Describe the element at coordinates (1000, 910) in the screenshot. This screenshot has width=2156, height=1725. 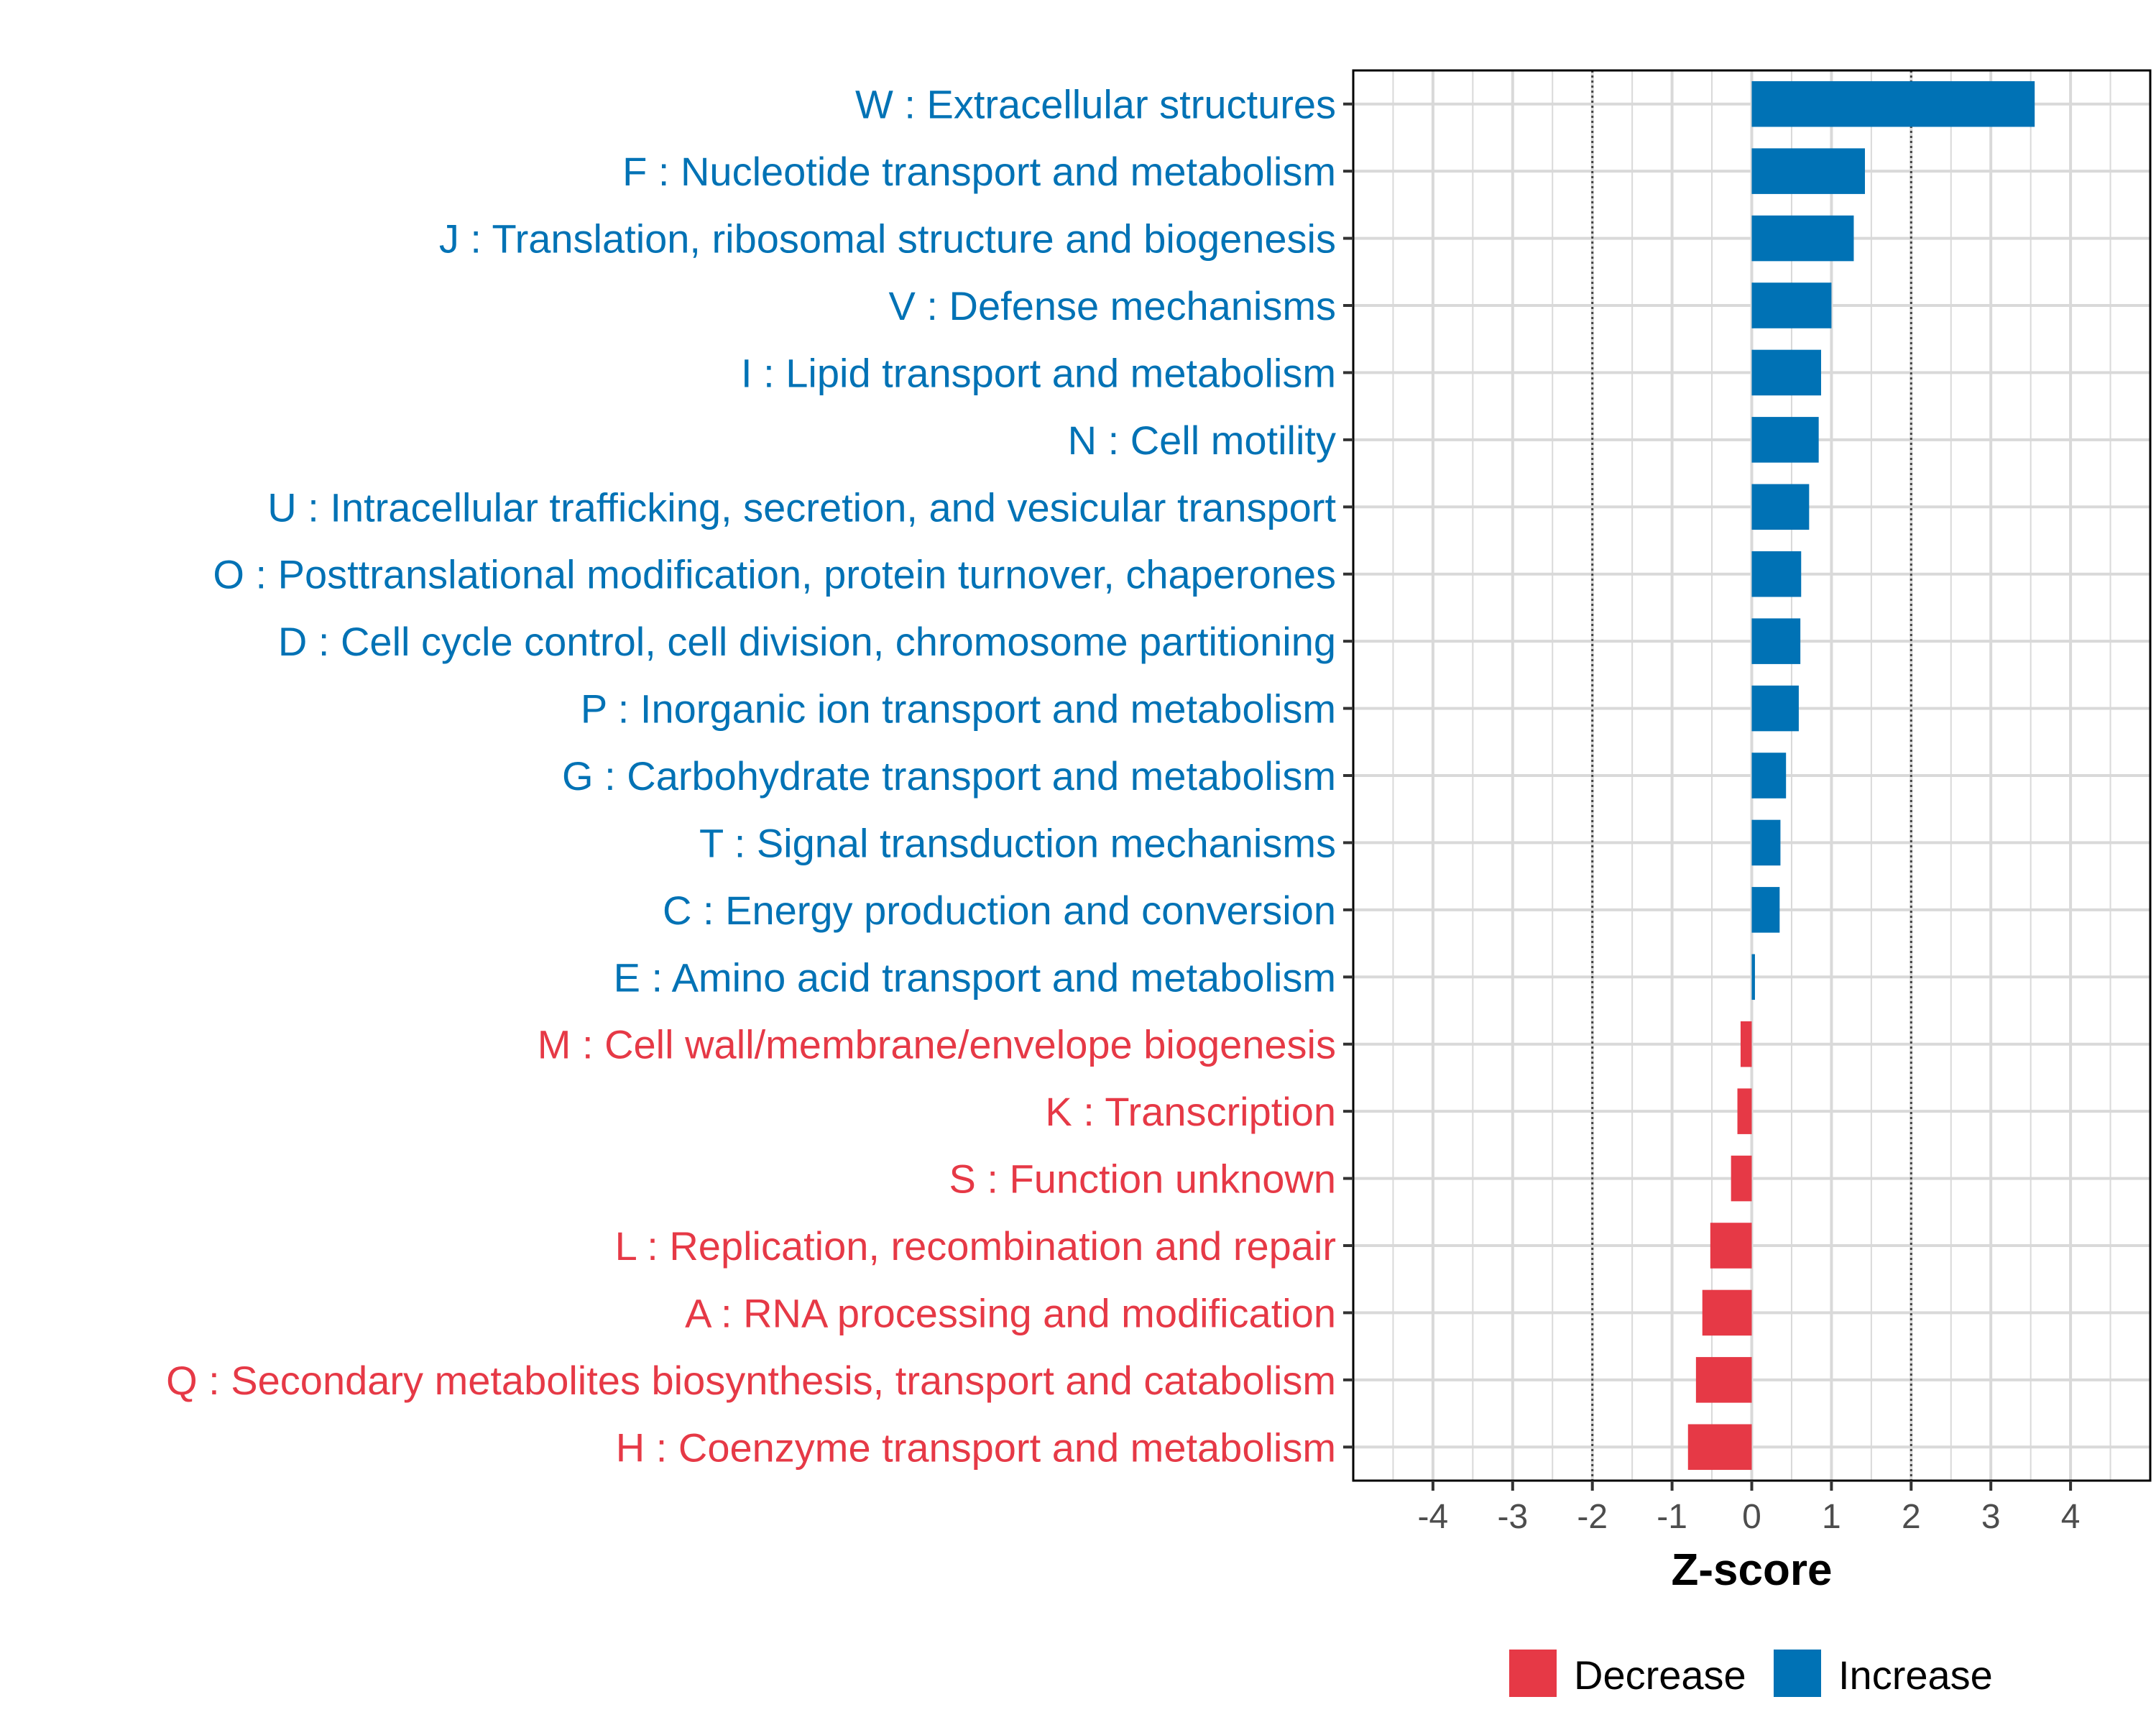
I see `category-label: C : Energy production and conversion` at that location.